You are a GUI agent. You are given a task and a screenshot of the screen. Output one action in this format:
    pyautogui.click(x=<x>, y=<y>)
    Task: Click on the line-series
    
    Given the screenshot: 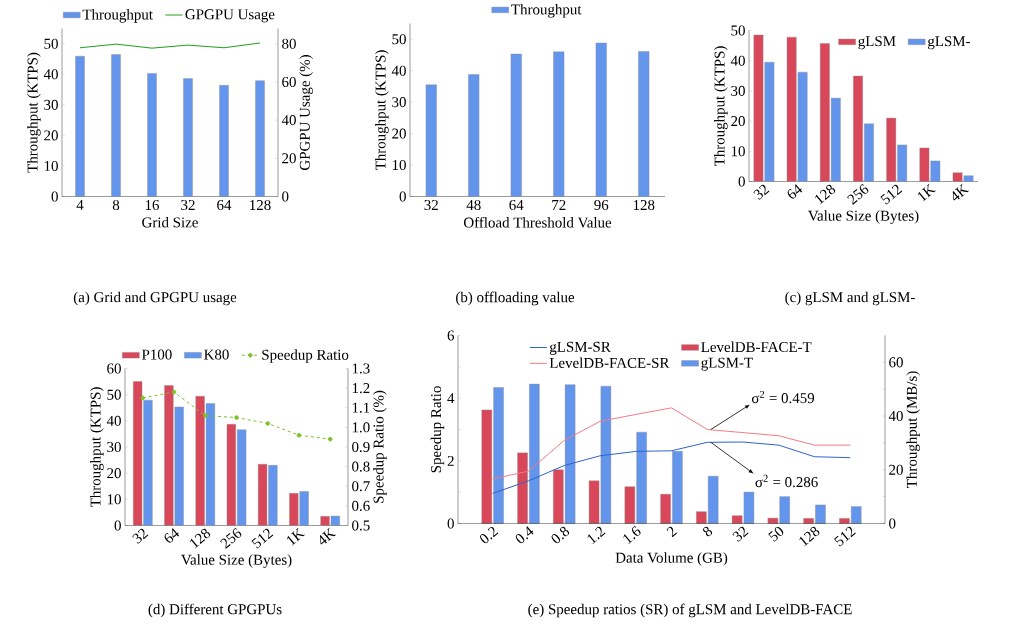 What is the action you would take?
    pyautogui.click(x=671, y=467)
    